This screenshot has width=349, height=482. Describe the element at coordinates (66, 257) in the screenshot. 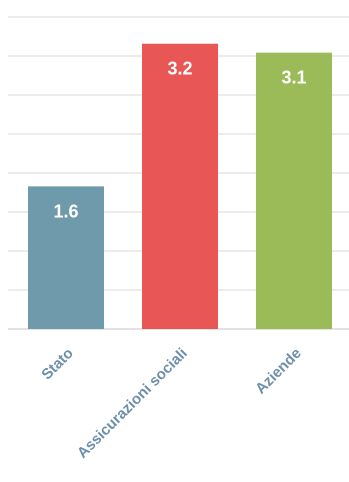

I see `bar-stato` at that location.